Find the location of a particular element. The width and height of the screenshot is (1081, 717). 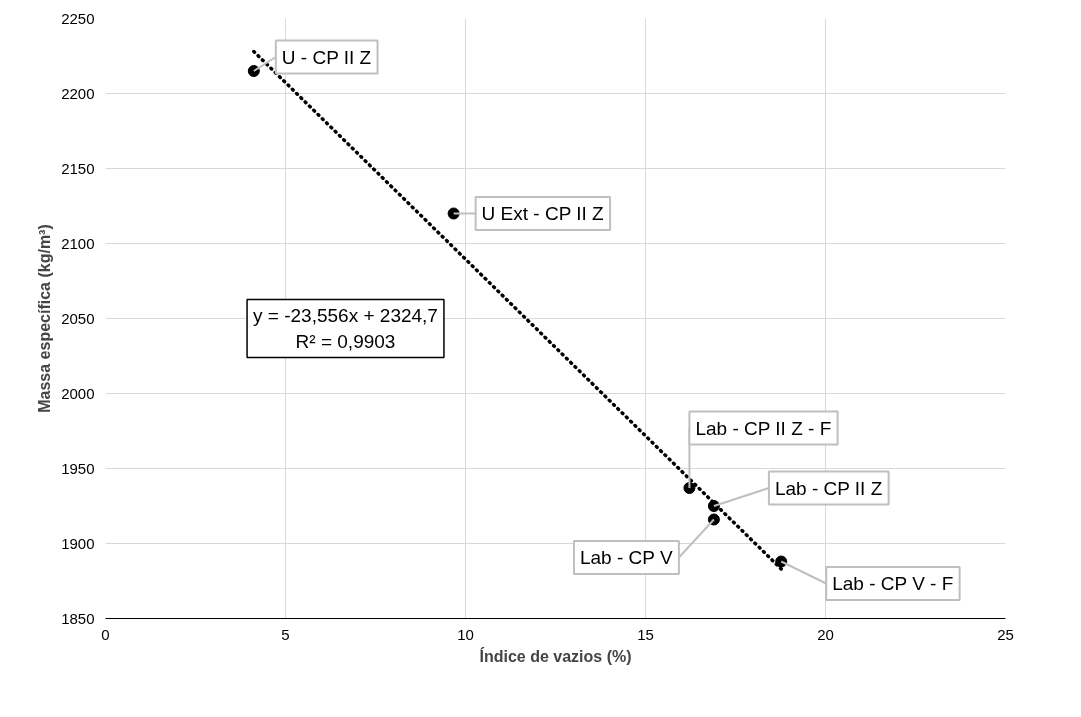

x-tick-label: 5 is located at coordinates (285, 634).